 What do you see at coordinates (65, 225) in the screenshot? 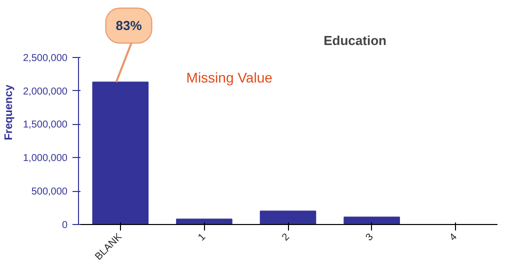
I see `y-tick-label: 0` at bounding box center [65, 225].